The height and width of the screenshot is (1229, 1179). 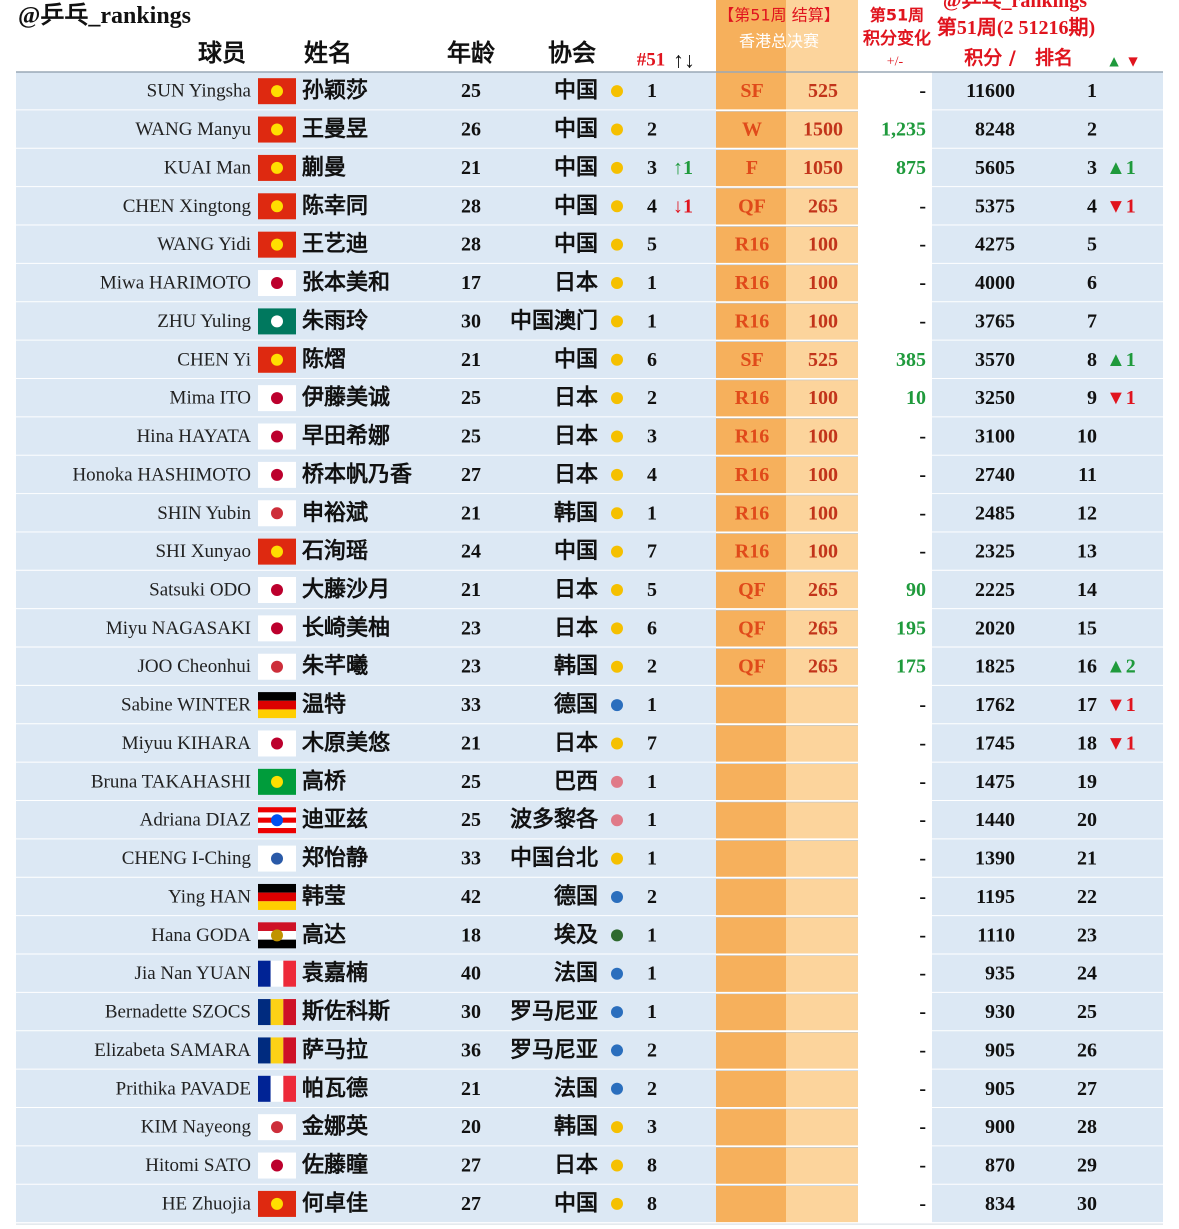 What do you see at coordinates (334, 973) in the screenshot?
I see `player-zh: 袁嘉楠` at bounding box center [334, 973].